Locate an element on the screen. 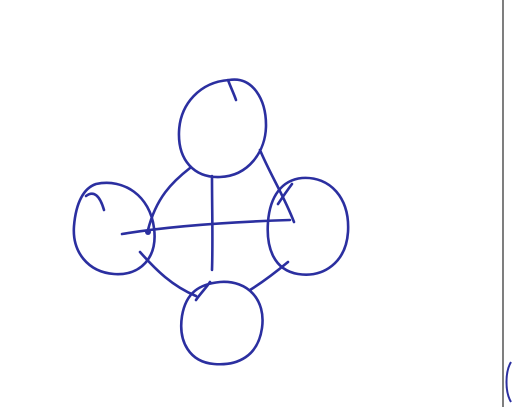  node-right is located at coordinates (308, 226).